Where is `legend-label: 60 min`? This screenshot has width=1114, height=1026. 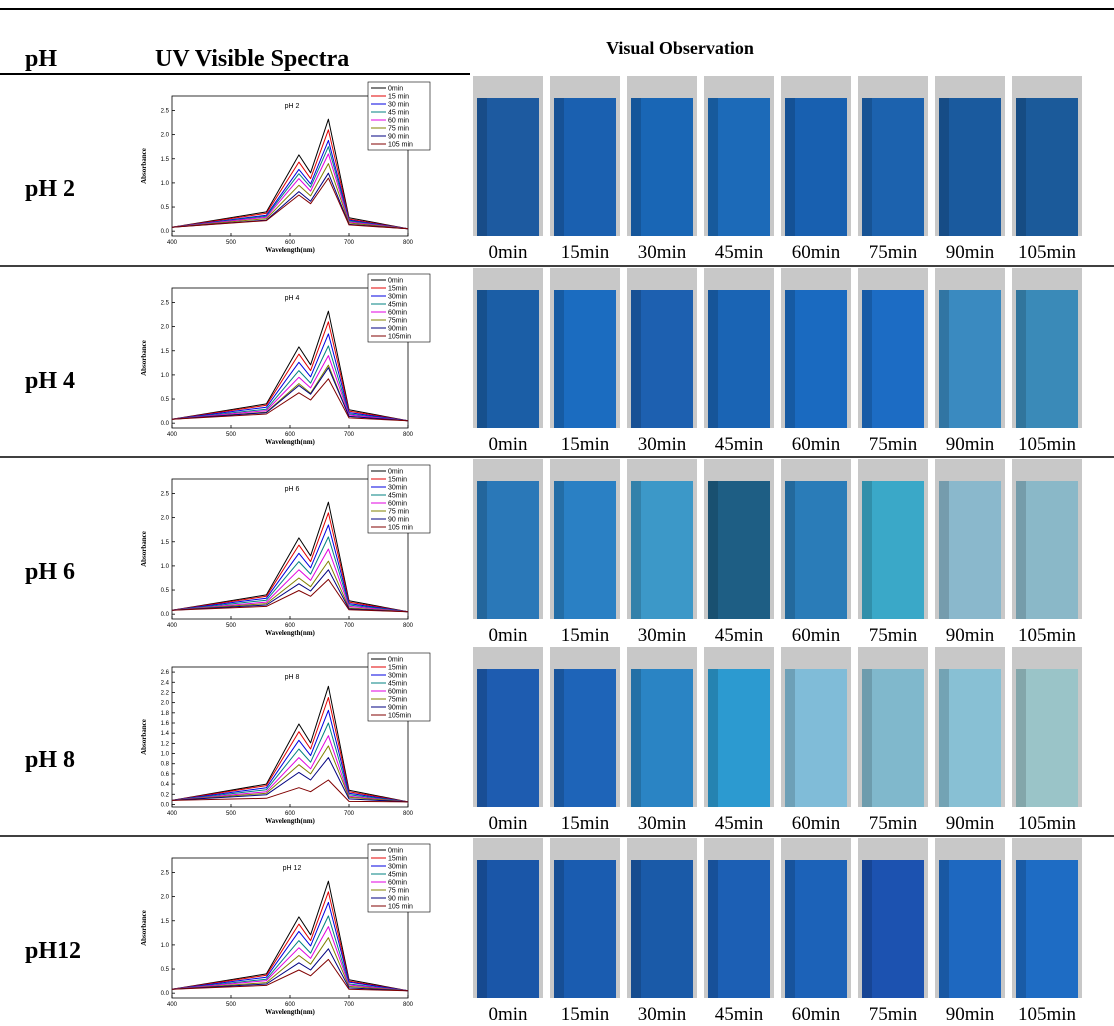 legend-label: 60 min is located at coordinates (398, 121).